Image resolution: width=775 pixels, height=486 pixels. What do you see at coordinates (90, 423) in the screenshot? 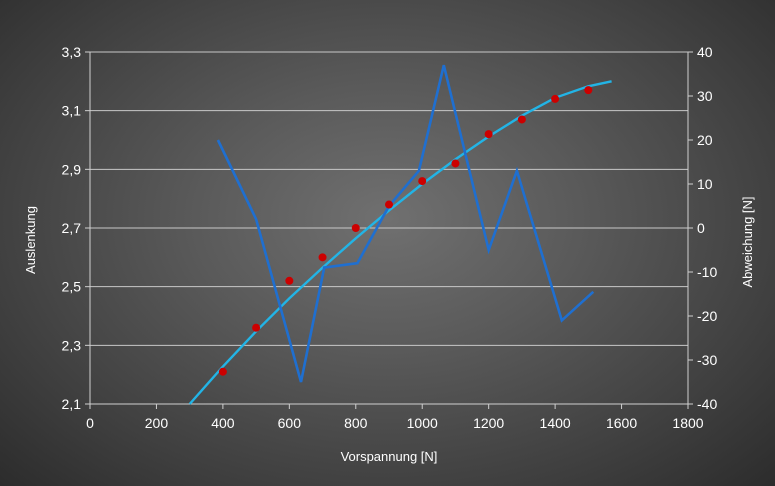
I see `x-tick-label: 0` at bounding box center [90, 423].